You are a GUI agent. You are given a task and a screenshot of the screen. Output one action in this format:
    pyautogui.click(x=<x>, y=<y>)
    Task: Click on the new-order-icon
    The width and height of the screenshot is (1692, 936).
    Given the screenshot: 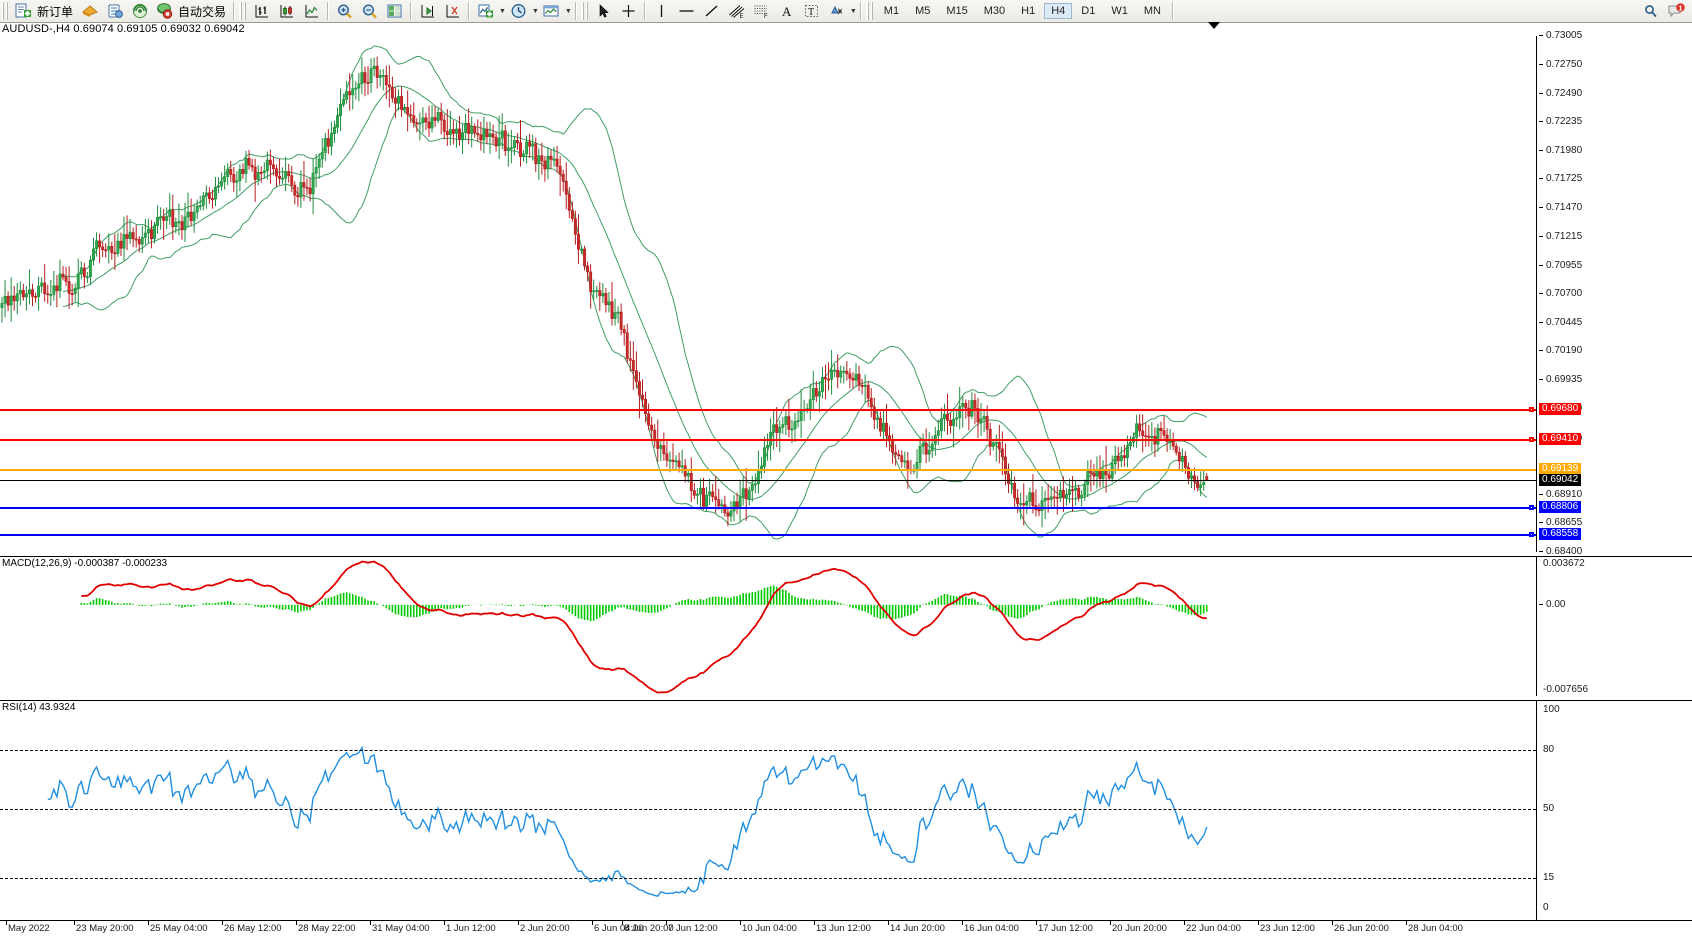 What is the action you would take?
    pyautogui.click(x=23, y=11)
    